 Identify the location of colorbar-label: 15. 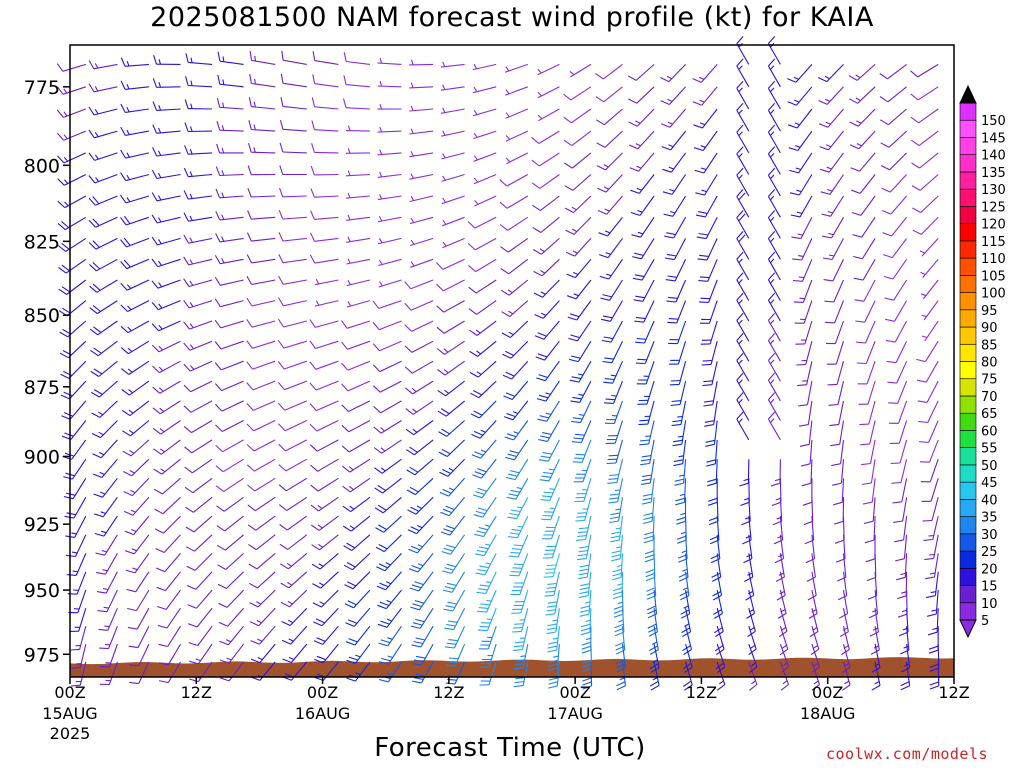
(989, 587).